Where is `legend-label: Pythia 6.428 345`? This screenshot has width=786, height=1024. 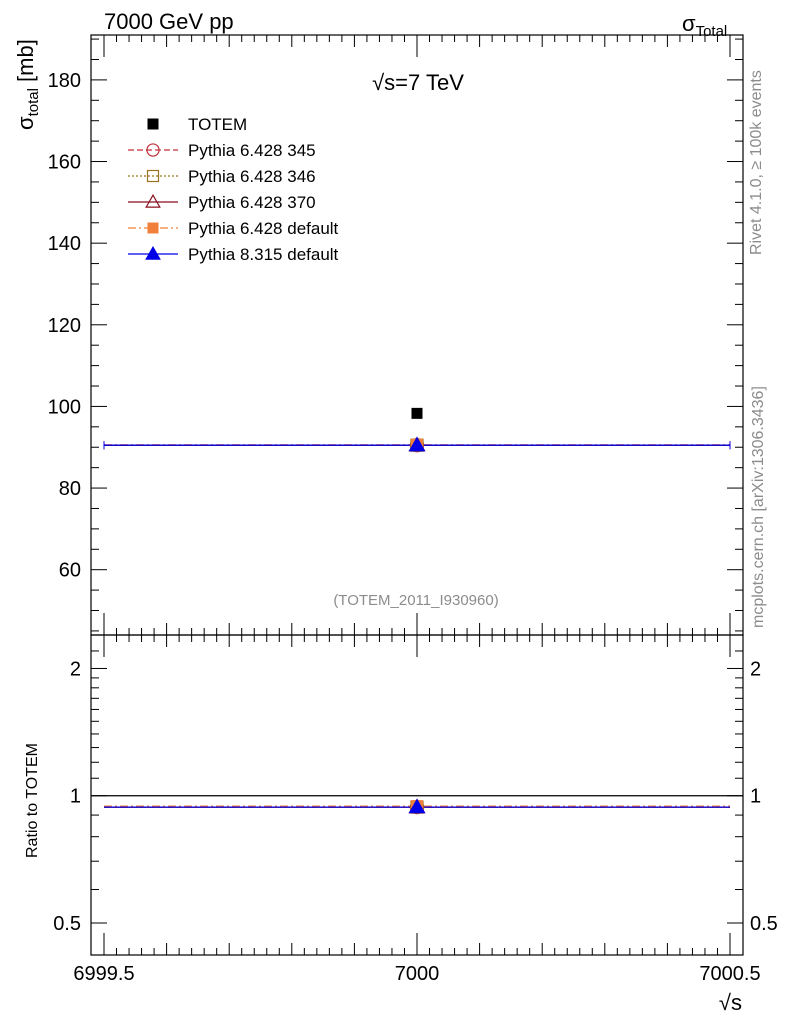 legend-label: Pythia 6.428 345 is located at coordinates (252, 150).